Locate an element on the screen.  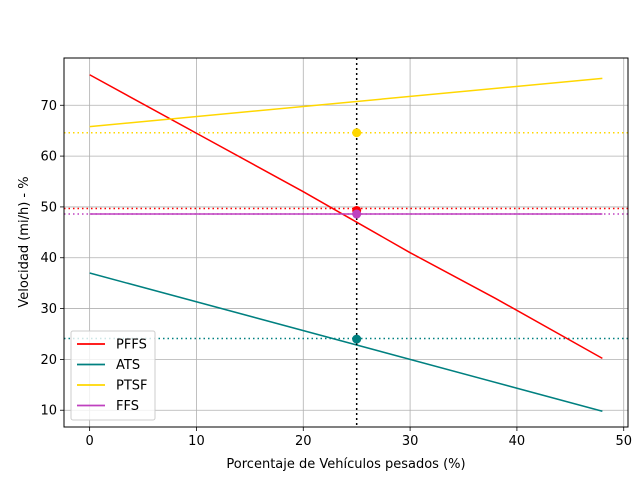
x-tick-label: 30 is located at coordinates (410, 441).